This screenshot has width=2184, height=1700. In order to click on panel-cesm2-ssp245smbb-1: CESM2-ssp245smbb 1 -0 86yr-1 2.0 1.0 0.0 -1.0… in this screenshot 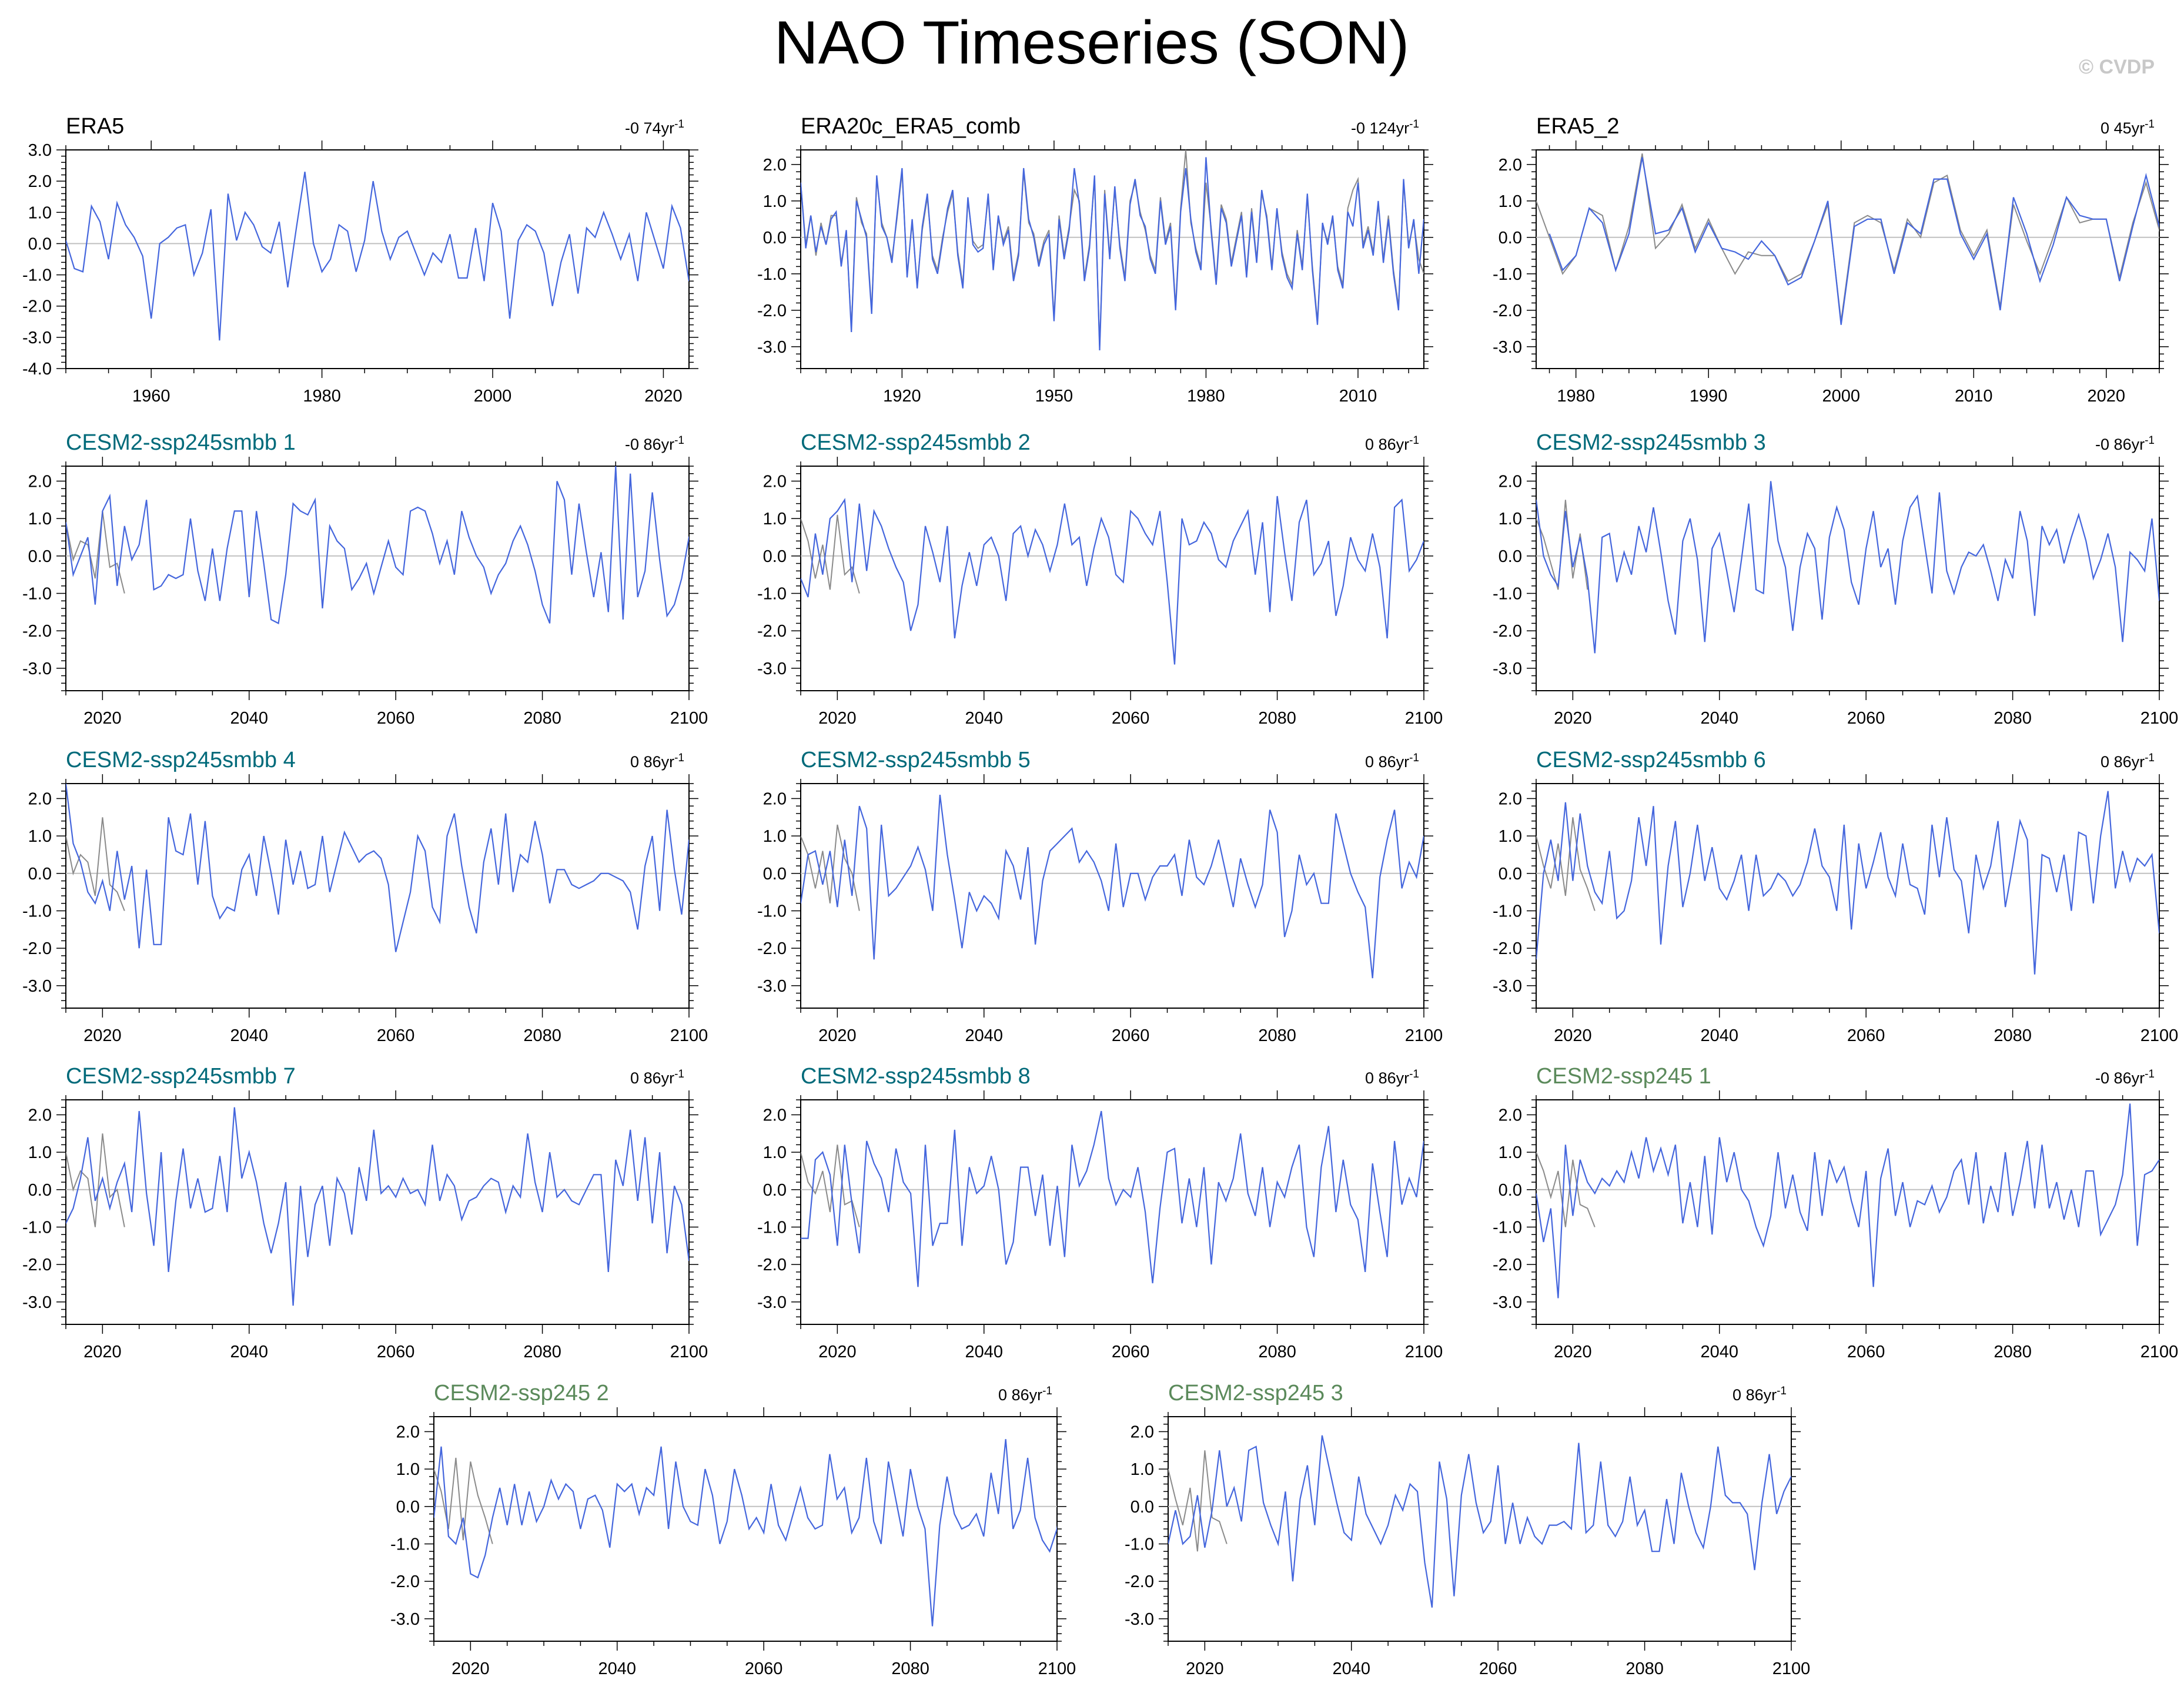, I will do `click(365, 579)`.